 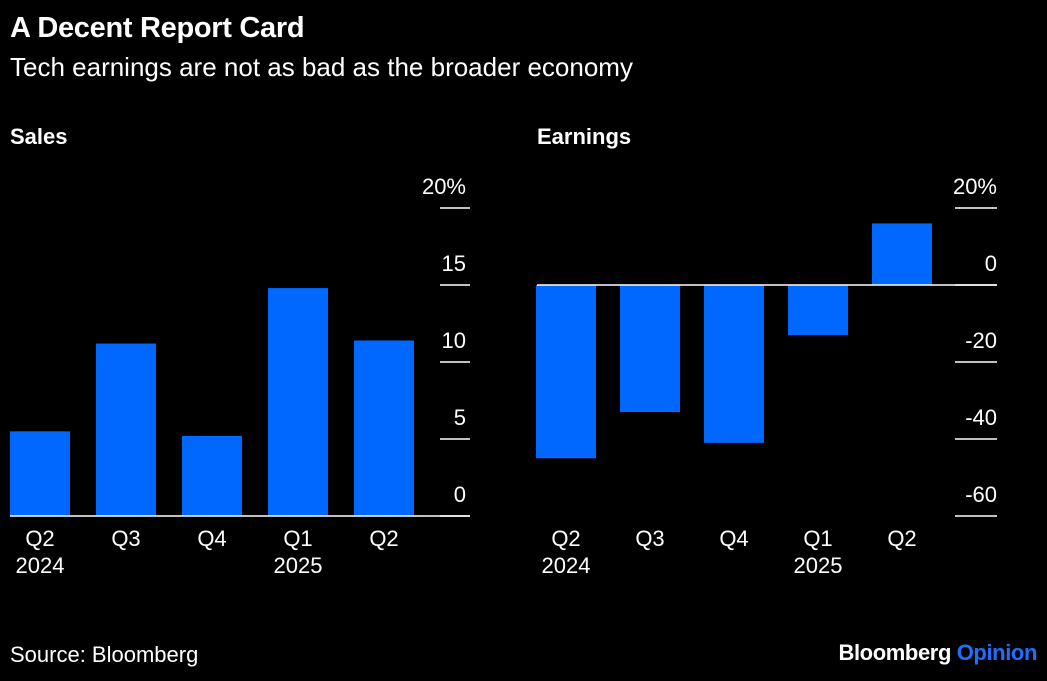 I want to click on earnings-ytick-label-3: 0, so click(x=991, y=263).